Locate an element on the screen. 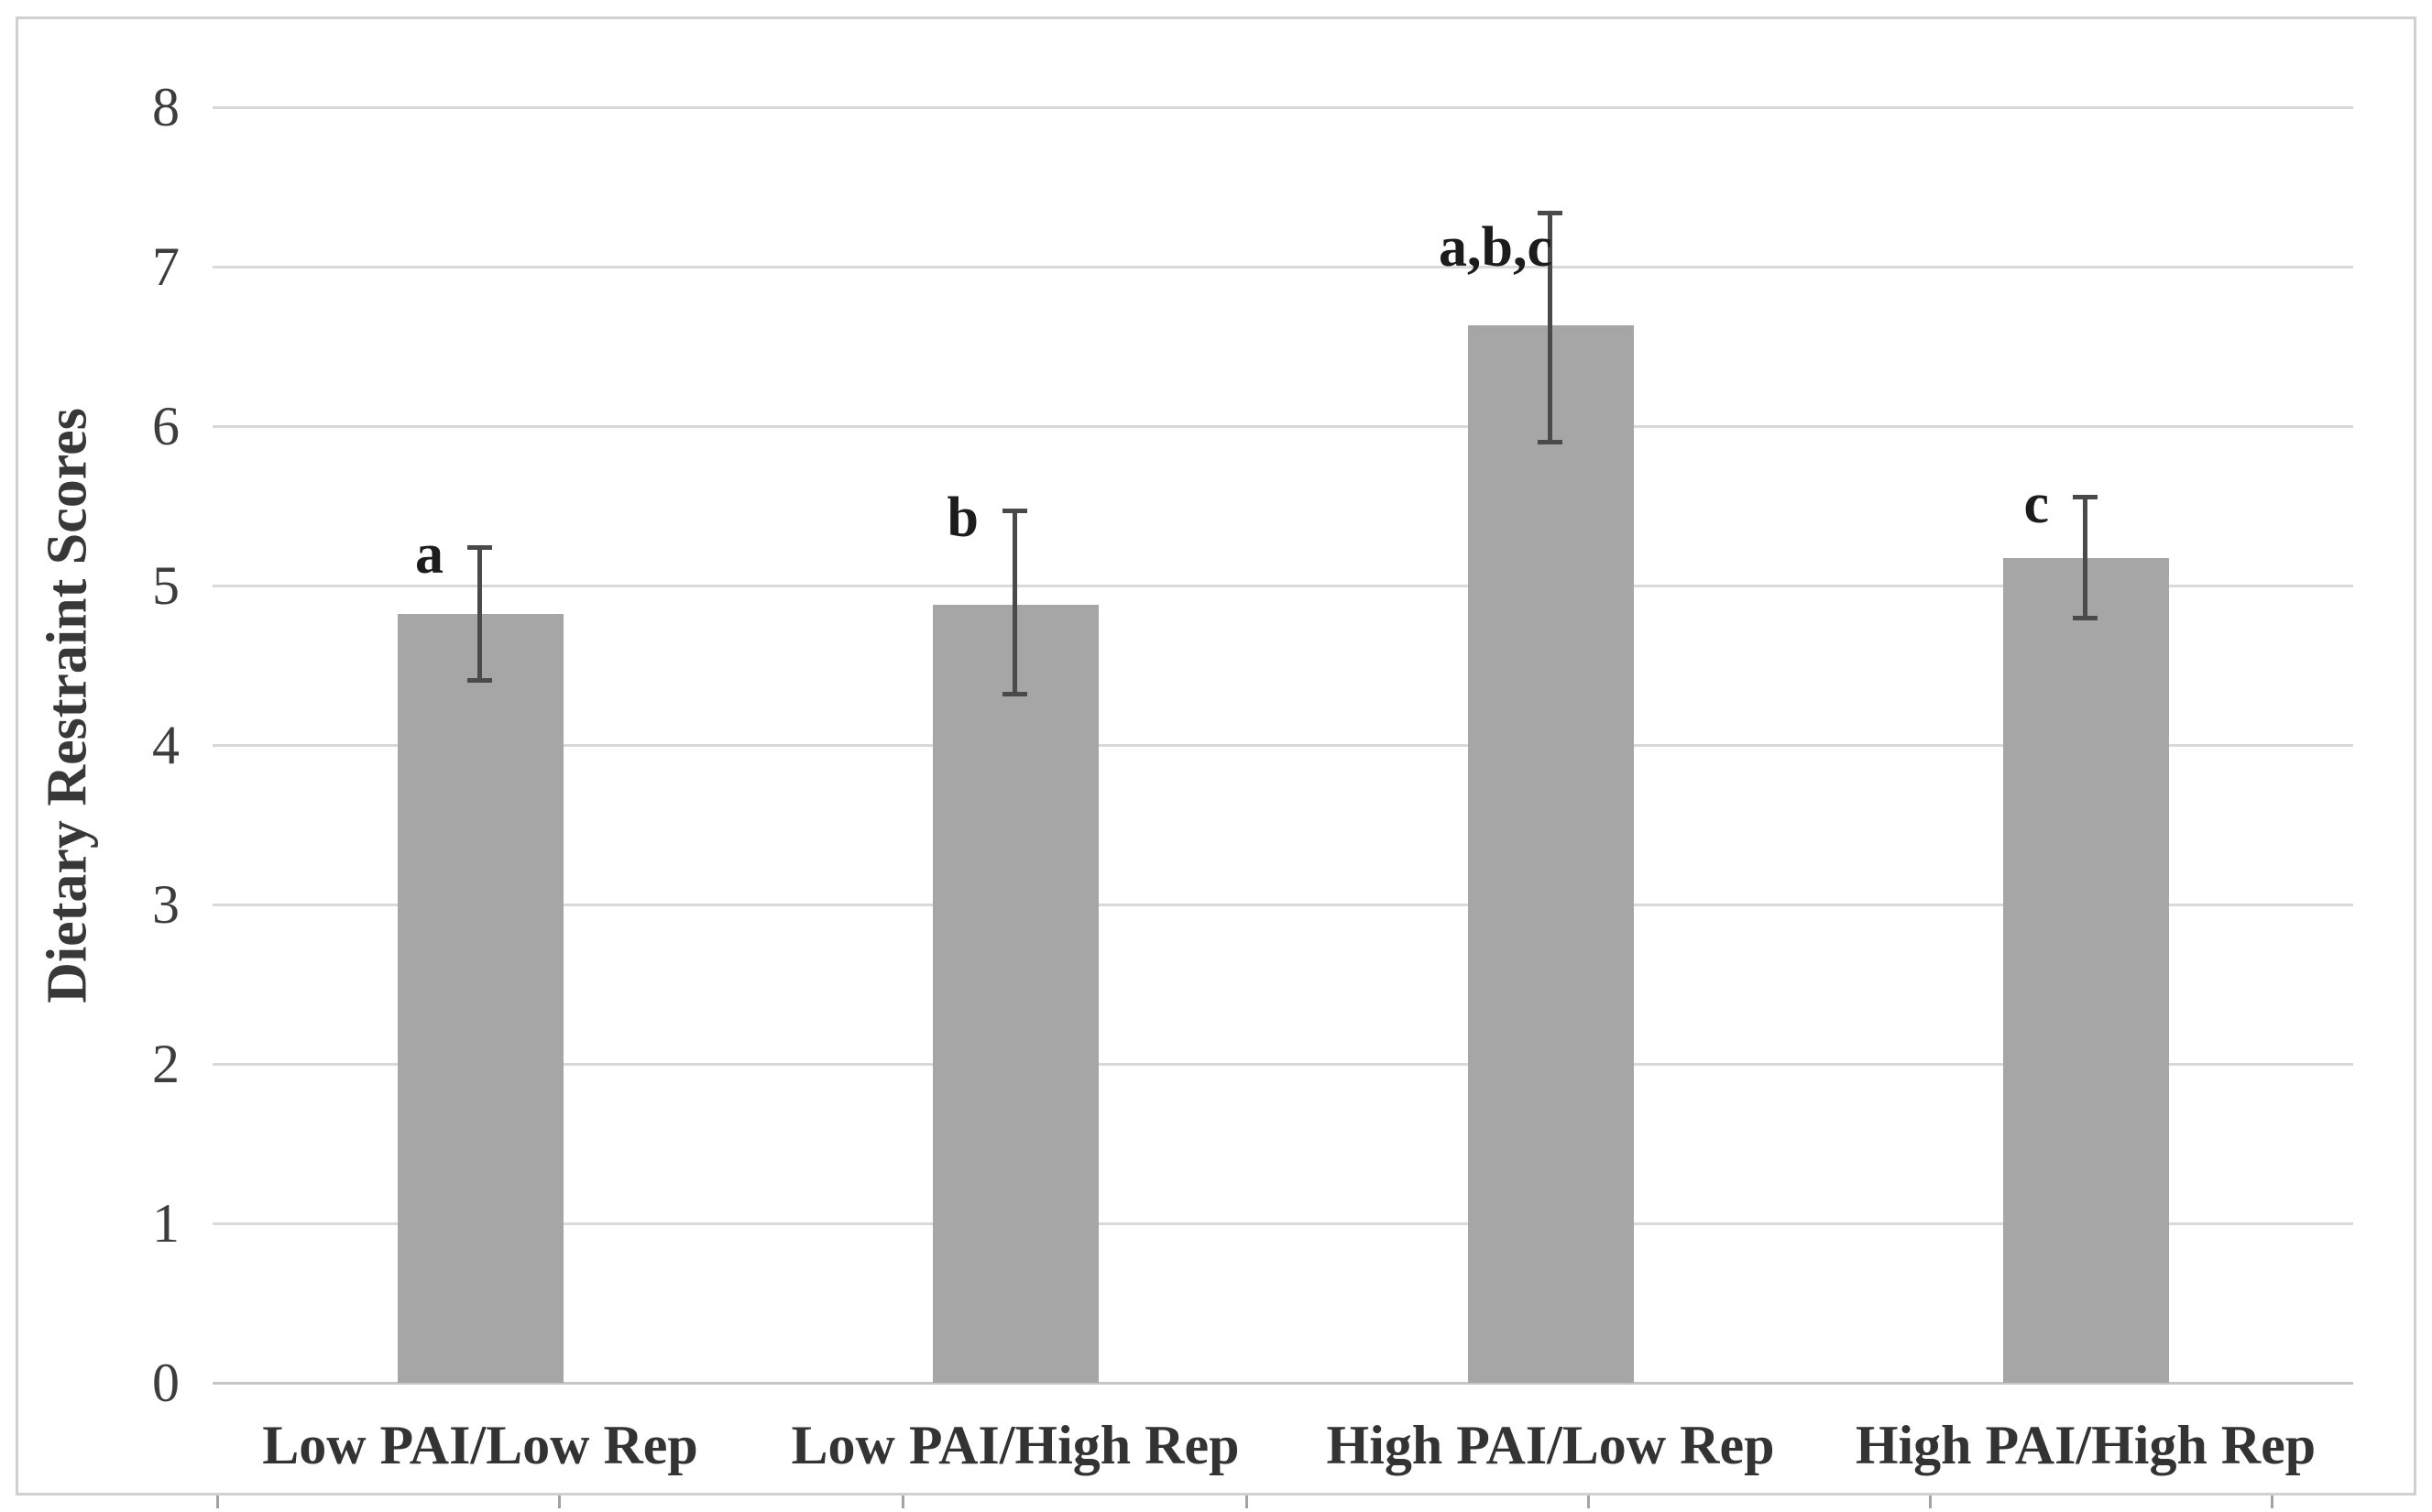  x-axis-category-label: High PAI/Low Rep is located at coordinates (1550, 1445).